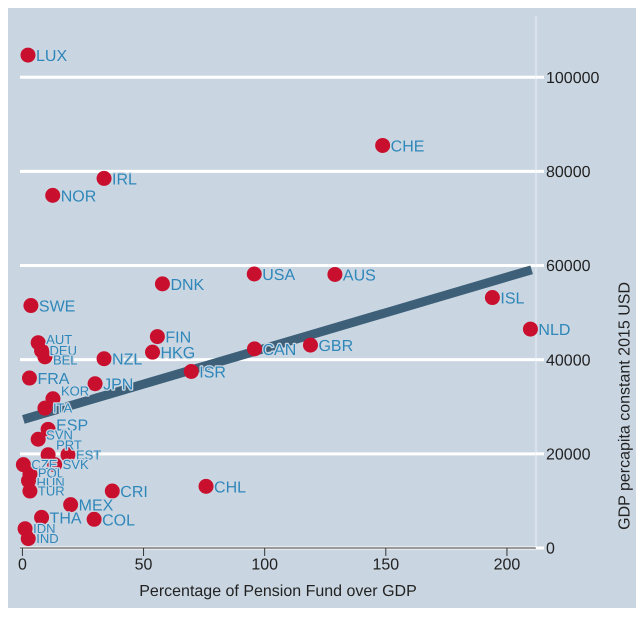  What do you see at coordinates (573, 78) in the screenshot?
I see `y-tick-label: 100000` at bounding box center [573, 78].